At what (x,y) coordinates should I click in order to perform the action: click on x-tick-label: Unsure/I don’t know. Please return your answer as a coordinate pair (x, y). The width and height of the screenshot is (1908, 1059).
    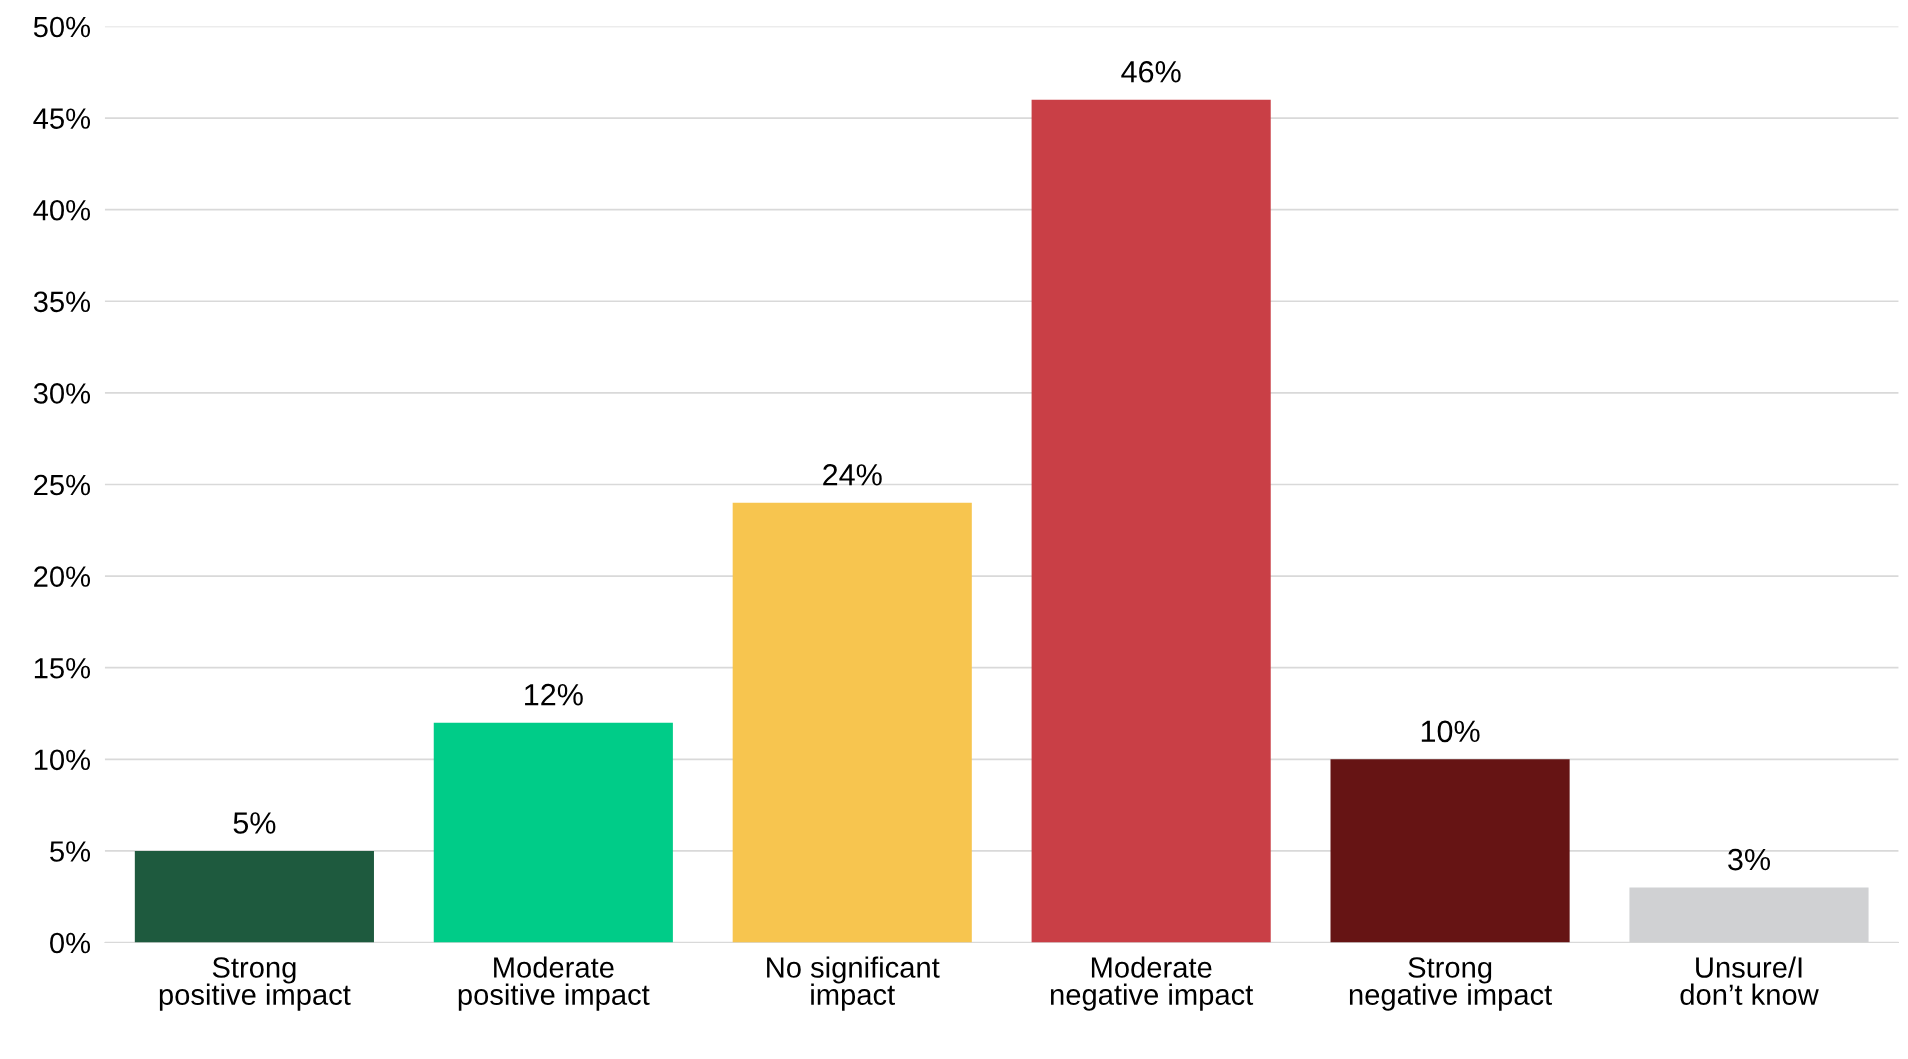
    Looking at the image, I should click on (1749, 981).